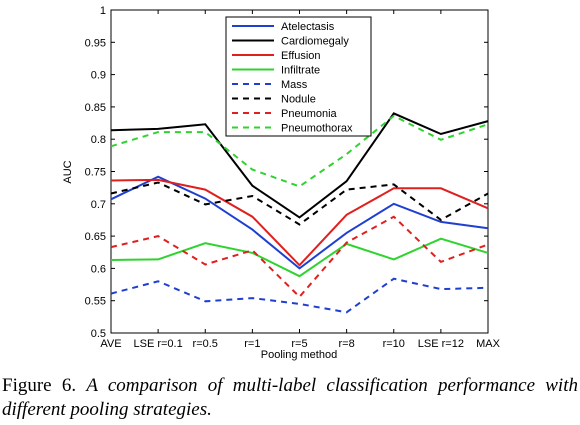 This screenshot has width=580, height=425. What do you see at coordinates (347, 344) in the screenshot?
I see `x-tick-label: r=8` at bounding box center [347, 344].